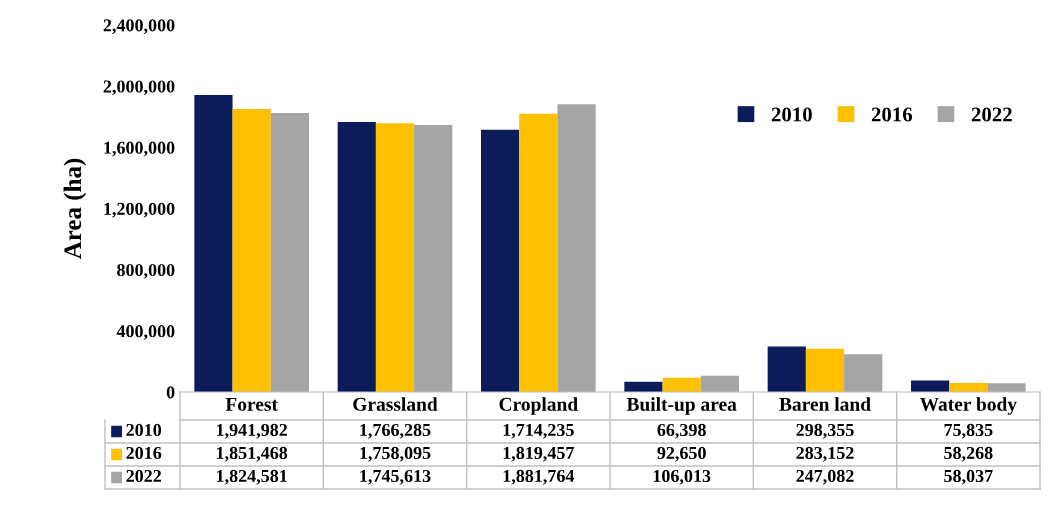 This screenshot has height=530, width=1051. Describe the element at coordinates (252, 454) in the screenshot. I see `data-label: 1,851,468` at that location.